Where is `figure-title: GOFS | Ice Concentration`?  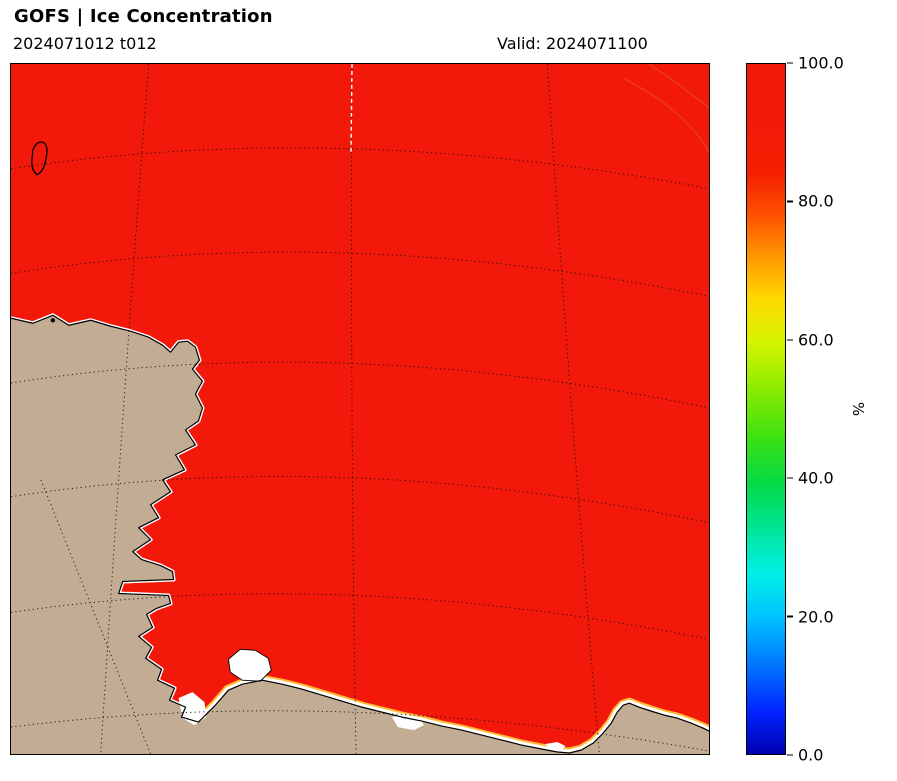
figure-title: GOFS | Ice Concentration is located at coordinates (143, 16).